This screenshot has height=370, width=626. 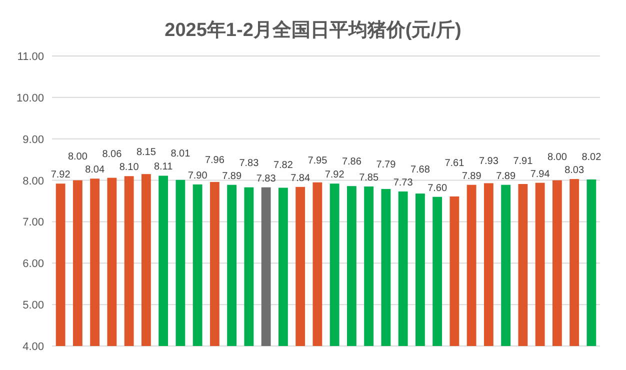 What do you see at coordinates (214, 160) in the screenshot?
I see `data-label: 7.96` at bounding box center [214, 160].